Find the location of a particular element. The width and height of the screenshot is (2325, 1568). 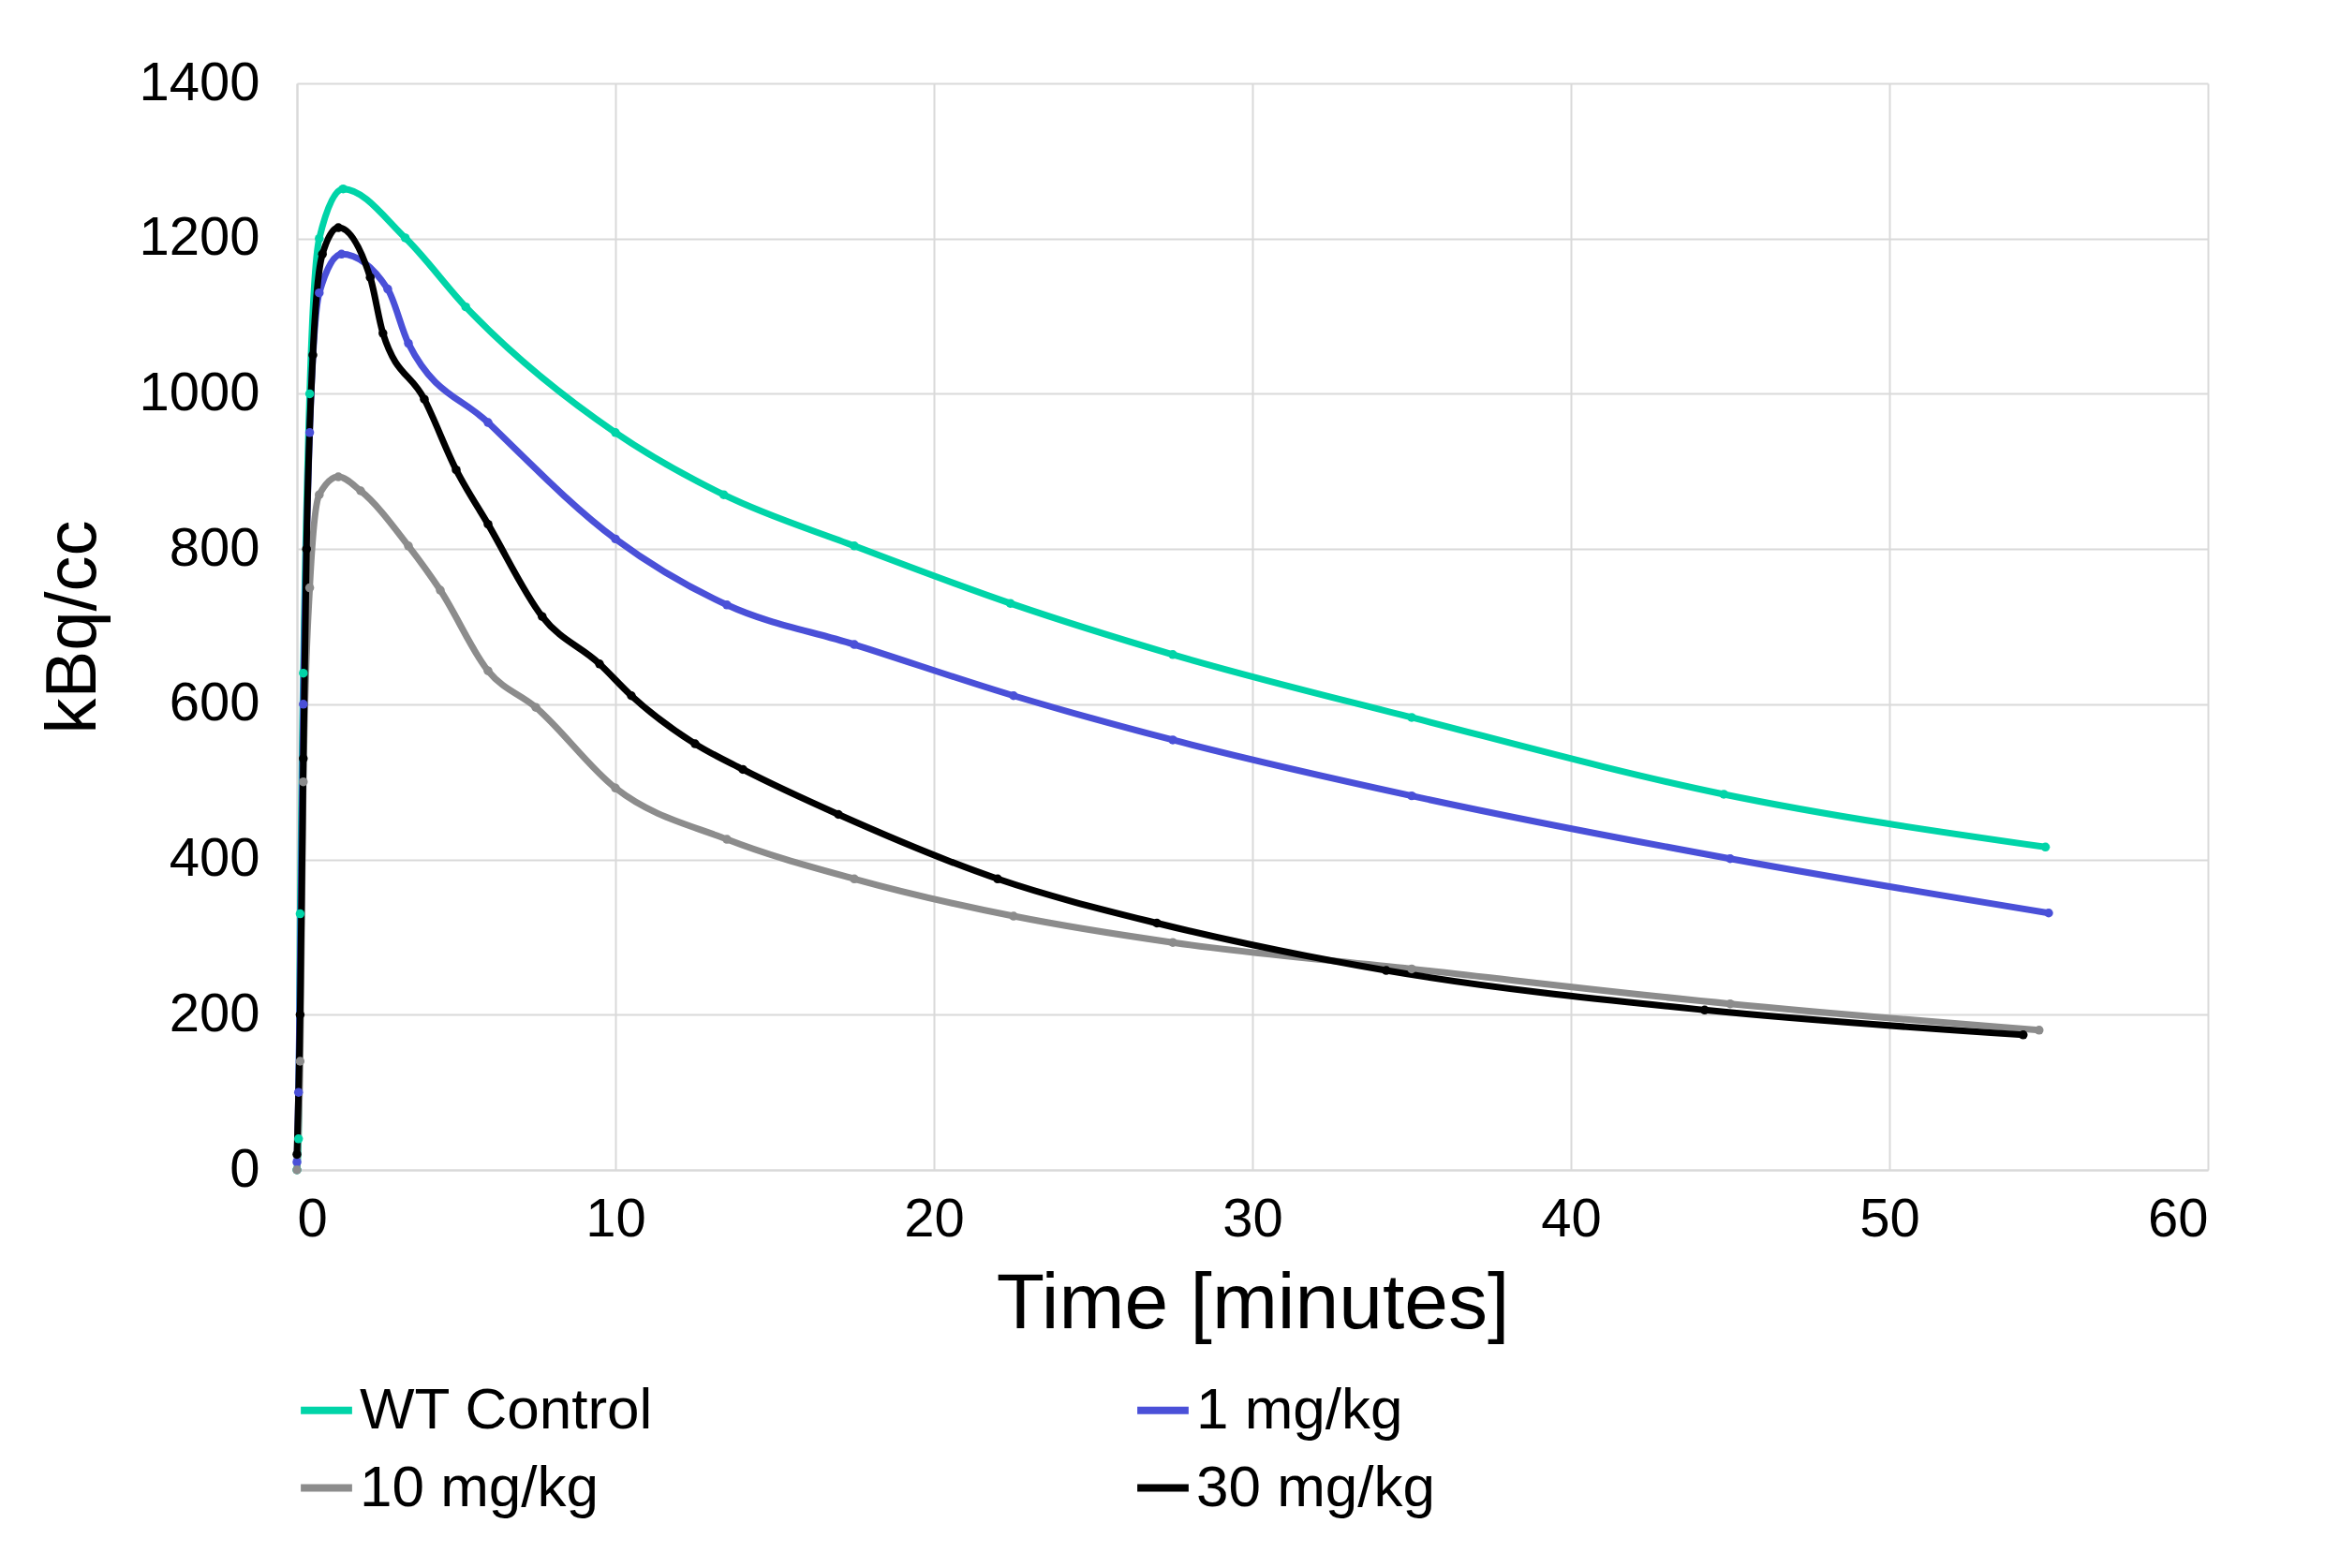

legend-label: 1 mg/kg is located at coordinates (1300, 1408).